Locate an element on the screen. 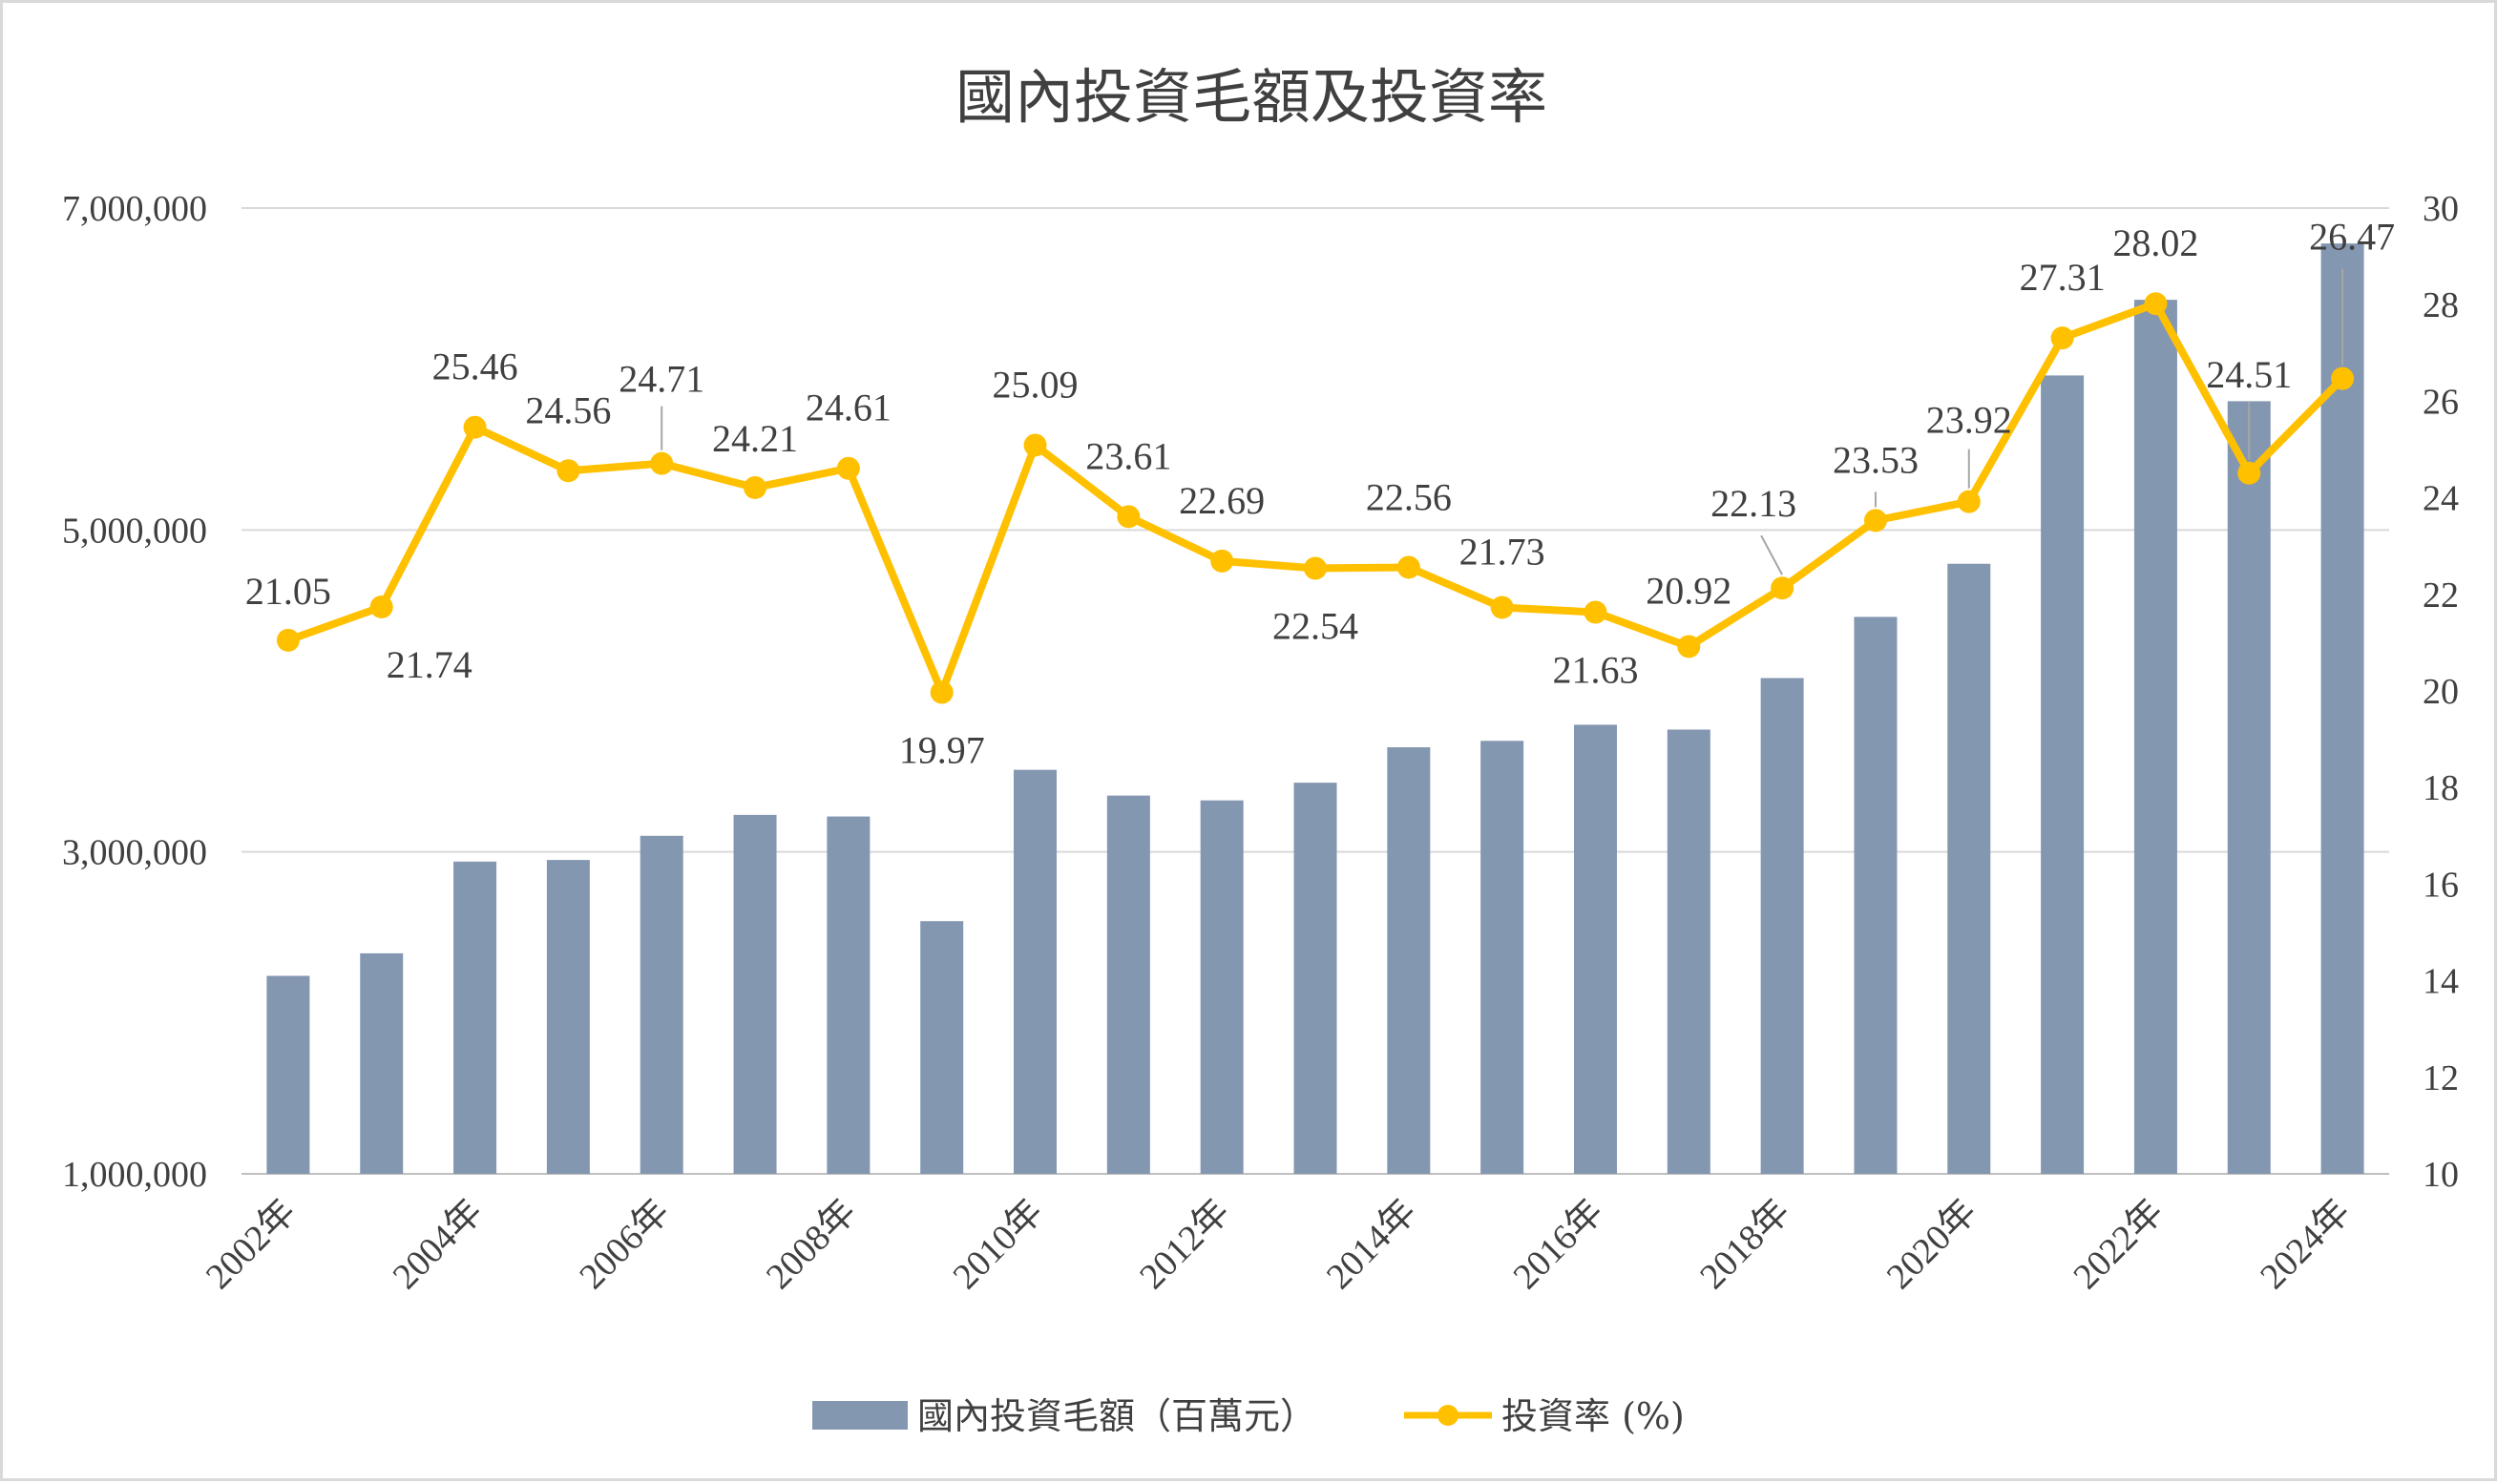 The height and width of the screenshot is (1484, 2497). rate-data-label: 25.09 is located at coordinates (1036, 384).